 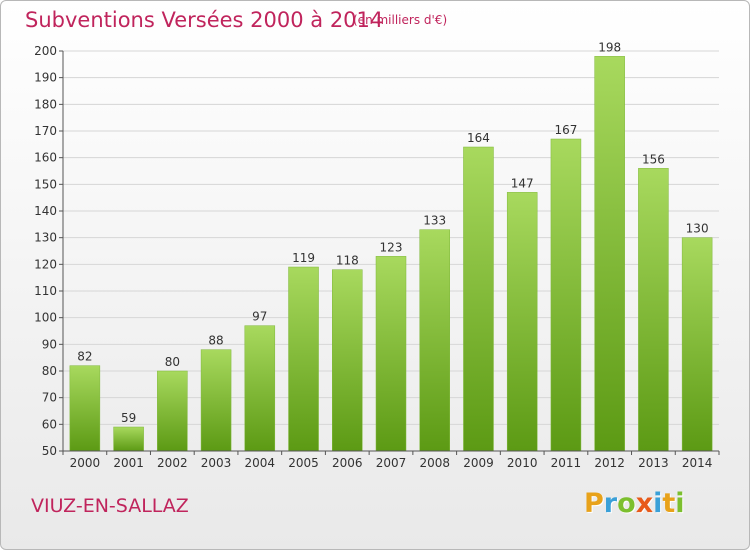 I want to click on y-tick-label: 50, so click(x=49, y=451).